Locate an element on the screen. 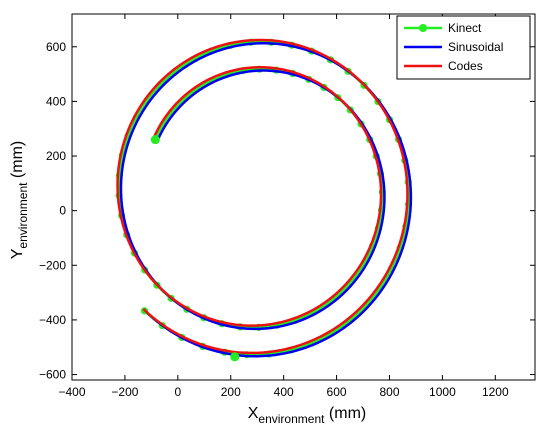  legend: Kinect Sinusoidal Codes is located at coordinates (463, 47).